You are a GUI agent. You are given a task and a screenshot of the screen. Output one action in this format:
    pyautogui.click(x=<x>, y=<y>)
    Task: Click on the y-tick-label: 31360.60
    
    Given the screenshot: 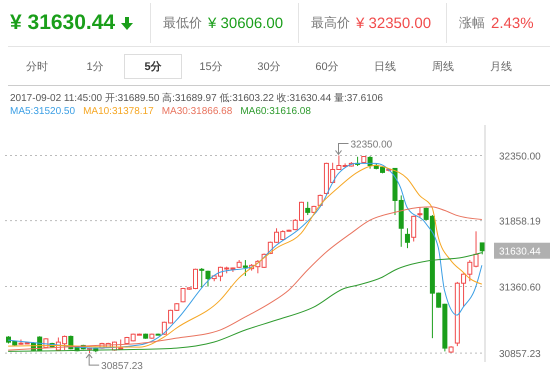 What is the action you would take?
    pyautogui.click(x=520, y=288)
    